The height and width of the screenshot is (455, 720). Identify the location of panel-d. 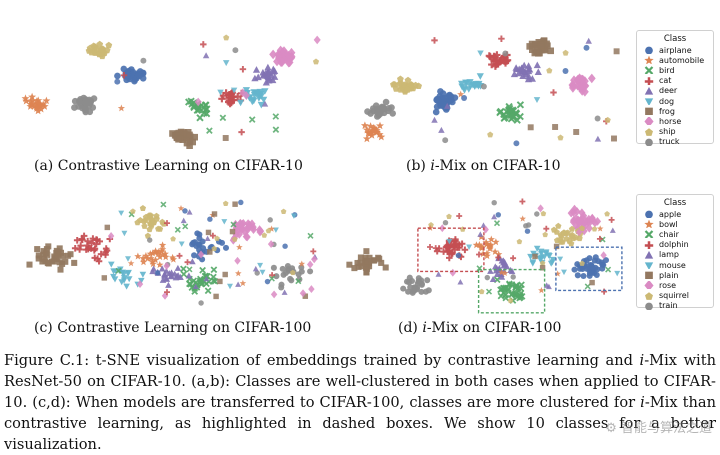
(484, 252).